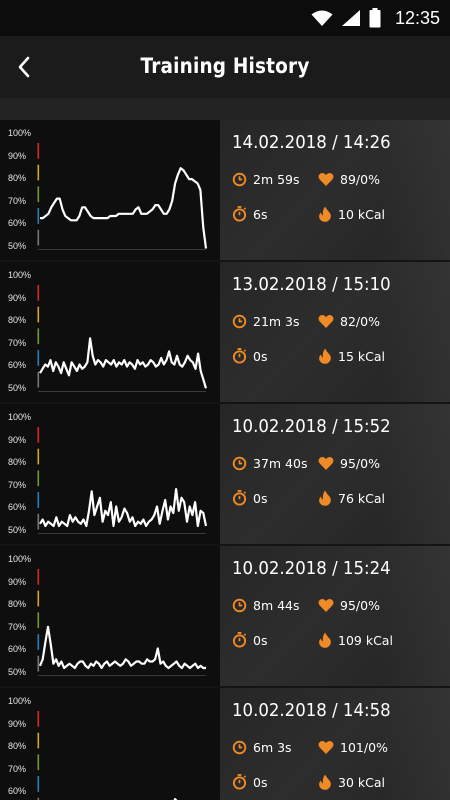 The image size is (450, 800). What do you see at coordinates (360, 321) in the screenshot?
I see `stat-value: 82/0%` at bounding box center [360, 321].